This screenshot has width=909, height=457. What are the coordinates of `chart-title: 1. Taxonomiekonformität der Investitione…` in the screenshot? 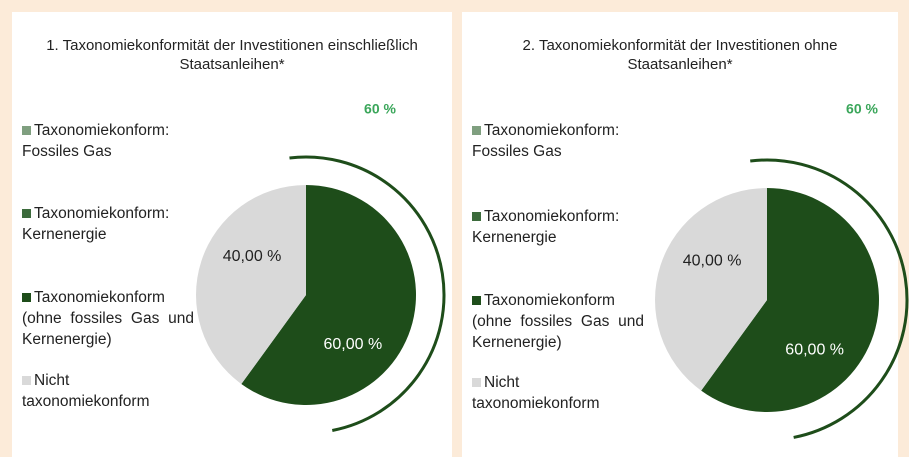 It's located at (232, 55).